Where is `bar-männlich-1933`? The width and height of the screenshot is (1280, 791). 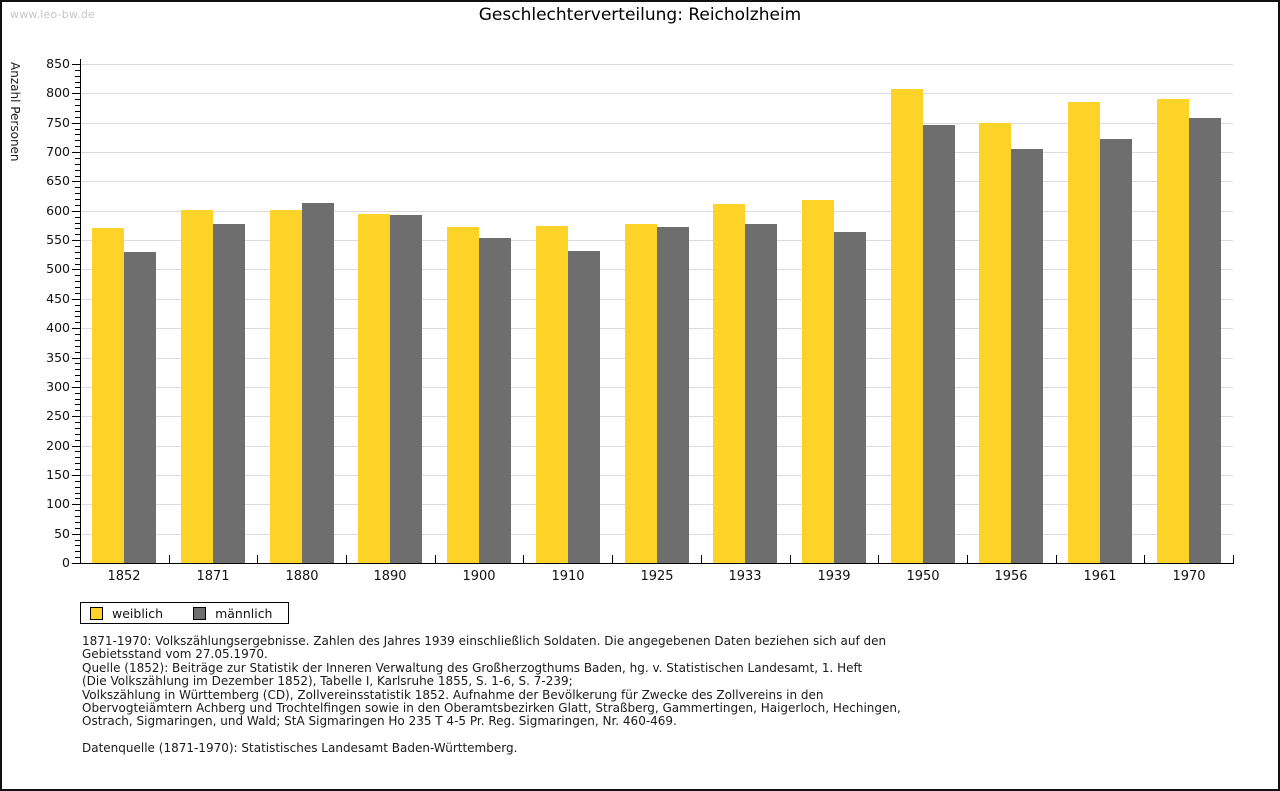 bar-männlich-1933 is located at coordinates (761, 393).